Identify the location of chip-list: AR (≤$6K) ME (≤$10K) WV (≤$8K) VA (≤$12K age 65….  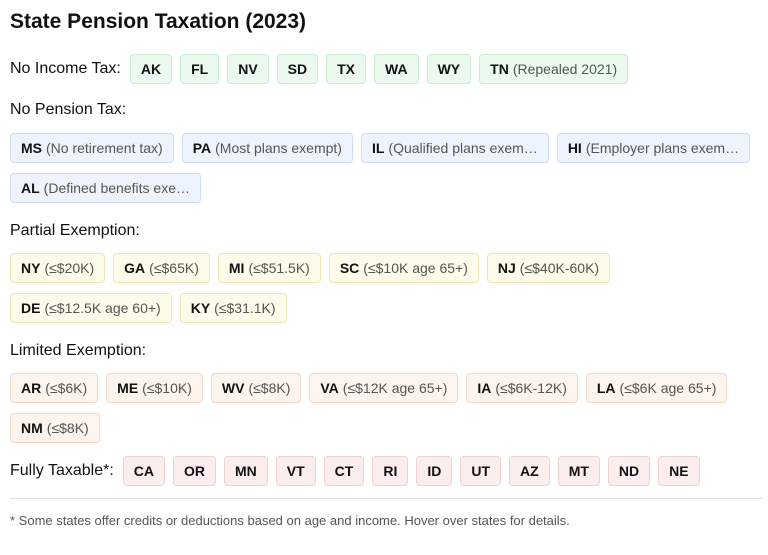
(386, 408).